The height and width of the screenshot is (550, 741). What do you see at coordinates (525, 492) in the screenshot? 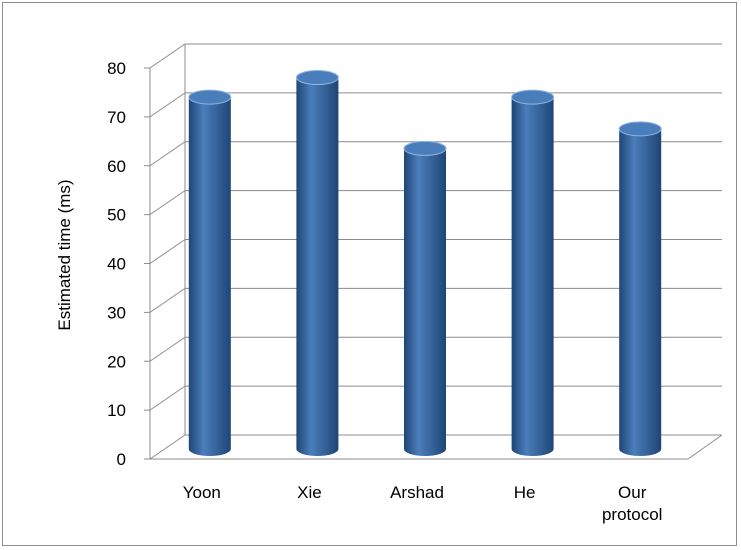
I see `x-tick-label: He` at bounding box center [525, 492].